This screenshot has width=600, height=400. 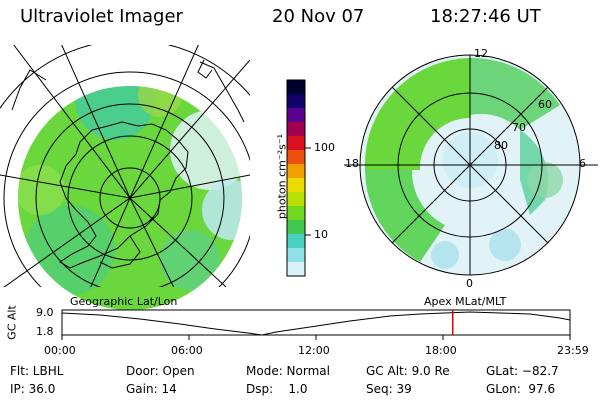 What do you see at coordinates (519, 127) in the screenshot?
I see `mlat-label-70: 70` at bounding box center [519, 127].